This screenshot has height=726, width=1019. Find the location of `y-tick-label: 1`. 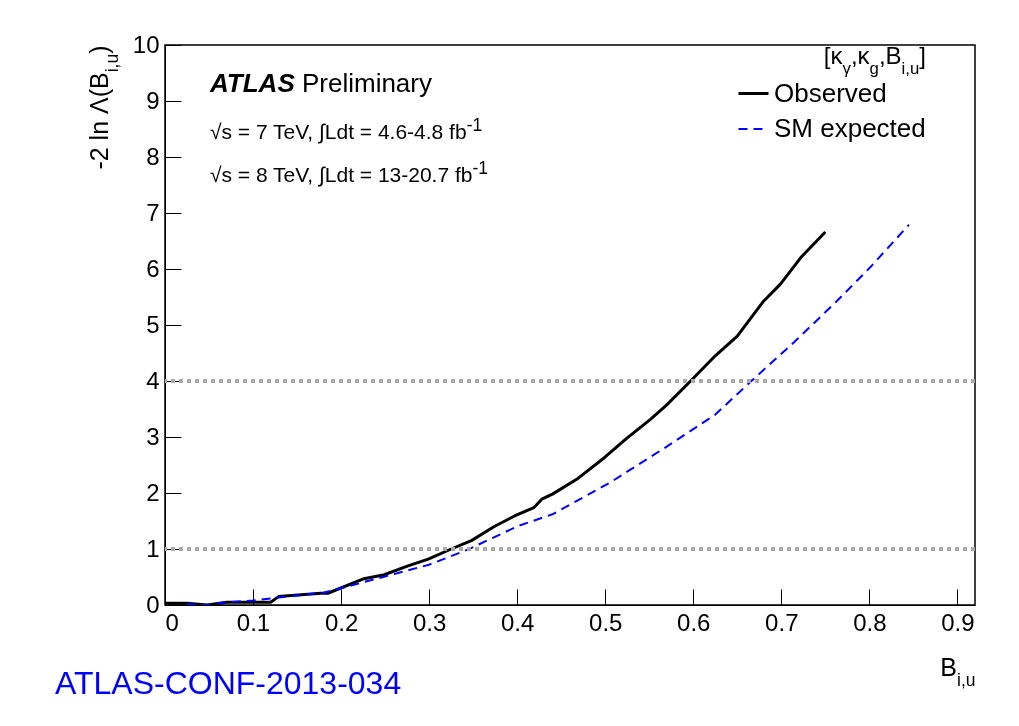

y-tick-label: 1 is located at coordinates (153, 548).